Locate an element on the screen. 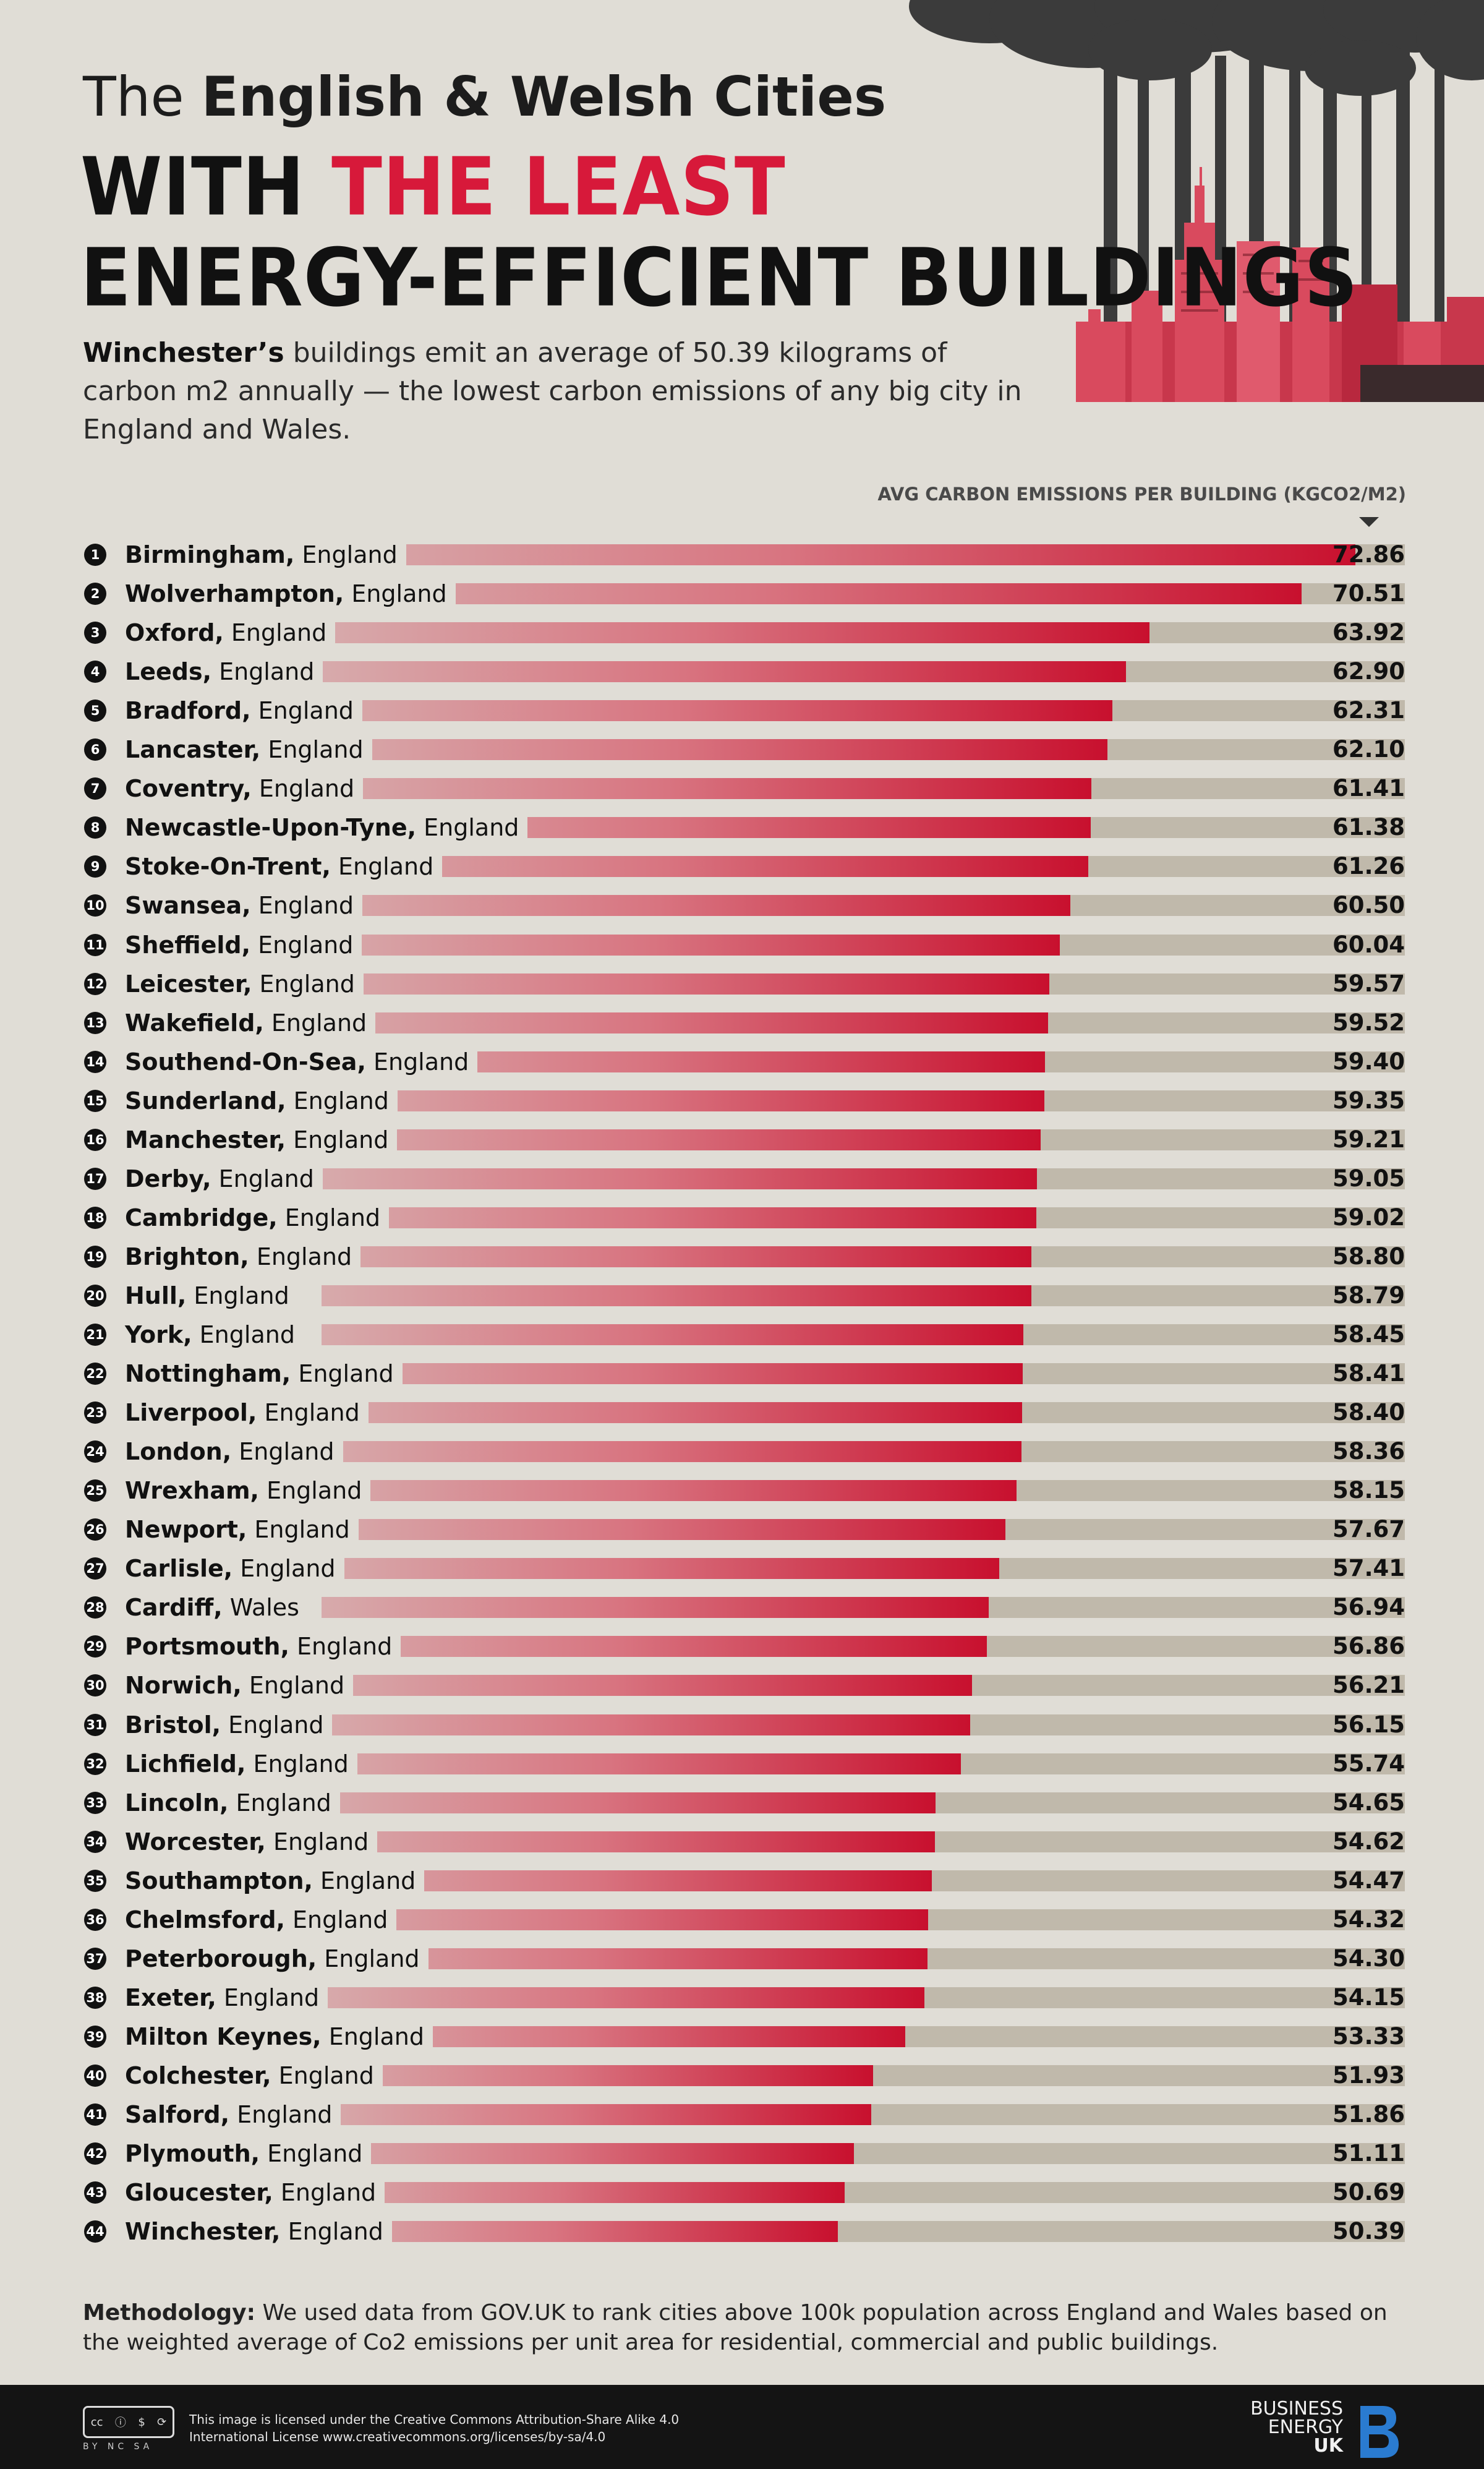 This screenshot has width=1484, height=2469. rank-badge: 13 is located at coordinates (95, 1022).